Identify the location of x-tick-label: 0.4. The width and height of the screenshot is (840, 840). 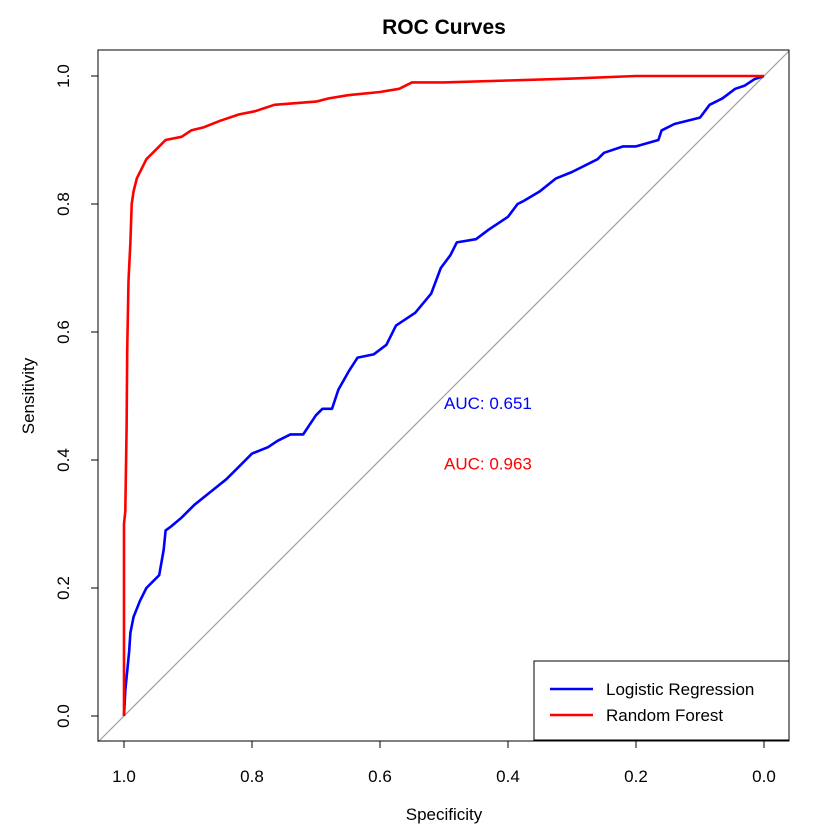
(508, 776).